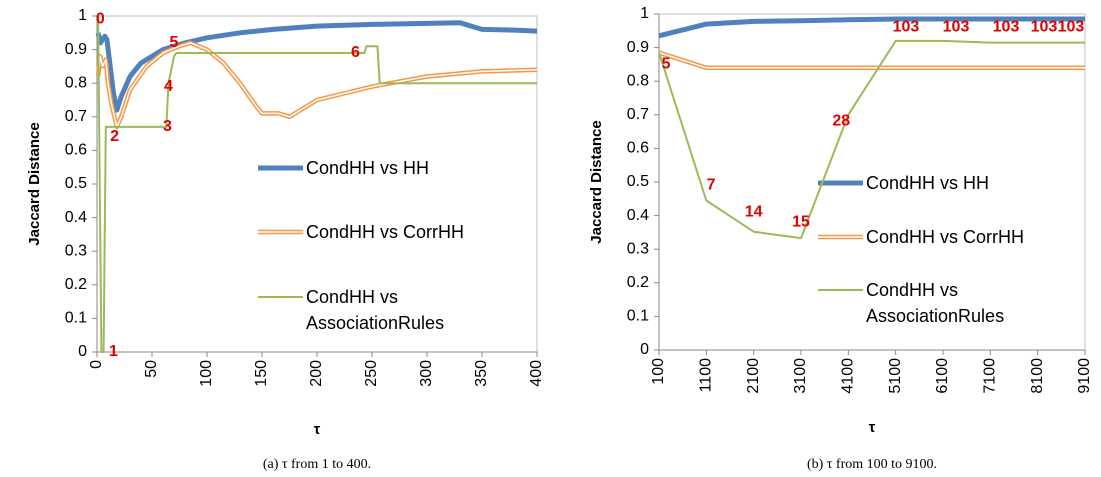 The width and height of the screenshot is (1101, 477). I want to click on annotation: 0, so click(100, 19).